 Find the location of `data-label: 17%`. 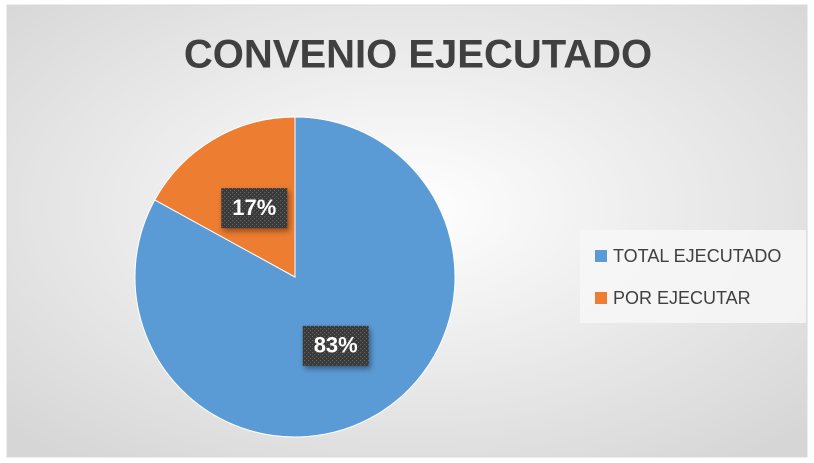

data-label: 17% is located at coordinates (254, 207).